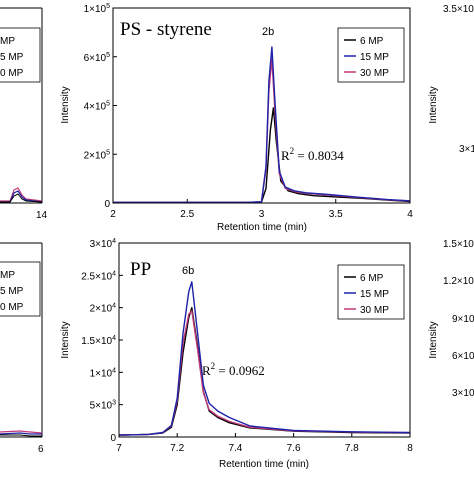 This screenshot has height=479, width=474. What do you see at coordinates (463, 356) in the screenshot?
I see `br-y-tick-4: 6×10` at bounding box center [463, 356].